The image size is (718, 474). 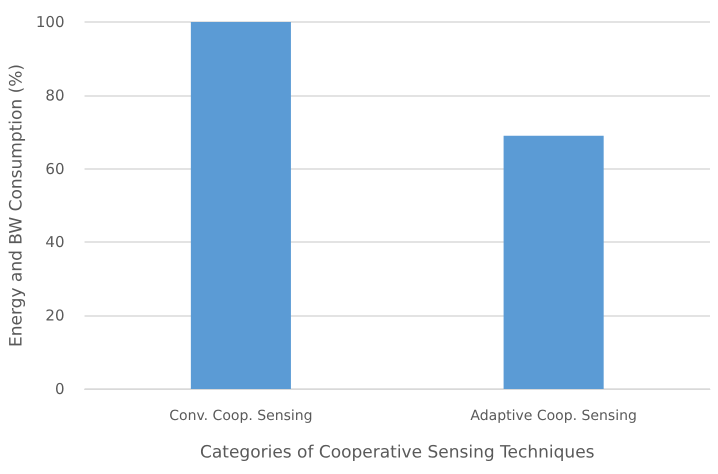 I want to click on y-tick-label: 0, so click(x=59, y=389).